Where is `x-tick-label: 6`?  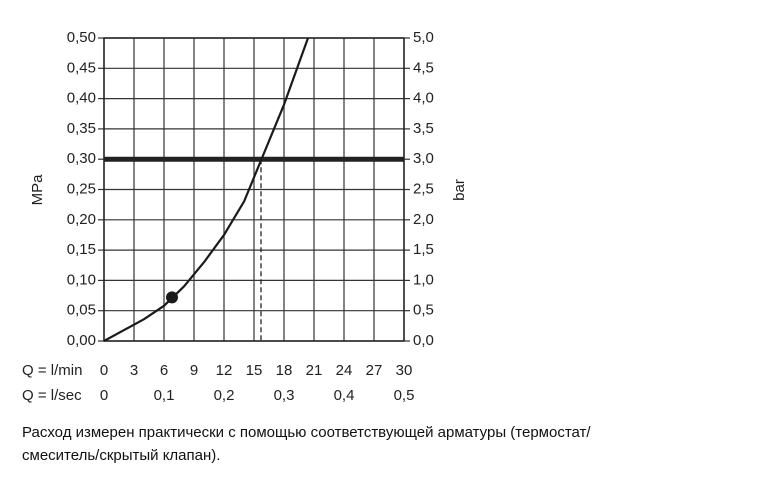 x-tick-label: 6 is located at coordinates (164, 370).